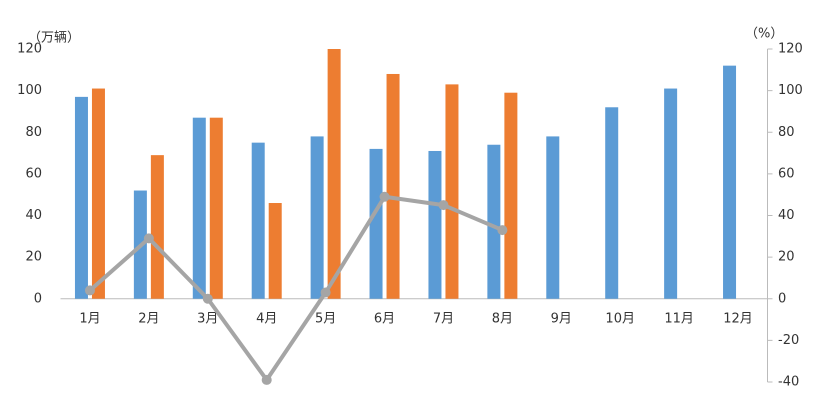 This screenshot has height=411, width=816. What do you see at coordinates (266, 318) in the screenshot?
I see `x-tick-label: 4月` at bounding box center [266, 318].